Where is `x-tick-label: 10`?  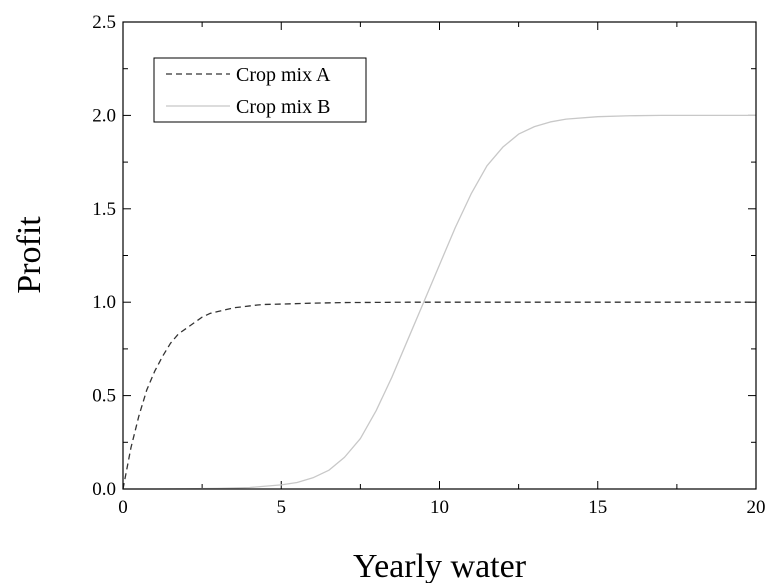 x-tick-label: 10 is located at coordinates (439, 507).